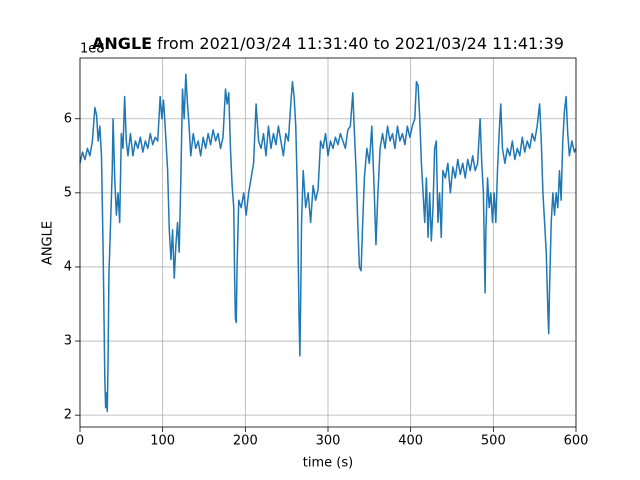 The height and width of the screenshot is (480, 640). What do you see at coordinates (68, 192) in the screenshot?
I see `y-tick-label: 5` at bounding box center [68, 192].